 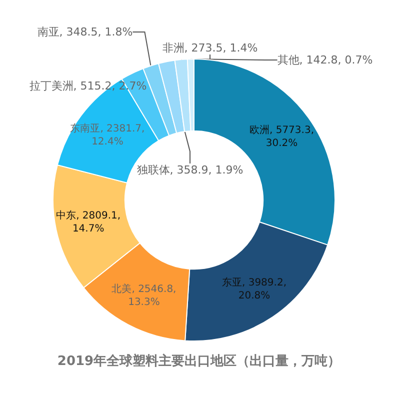 I want to click on slice-label: 其他, 142.8, 0.7%, so click(x=325, y=60).